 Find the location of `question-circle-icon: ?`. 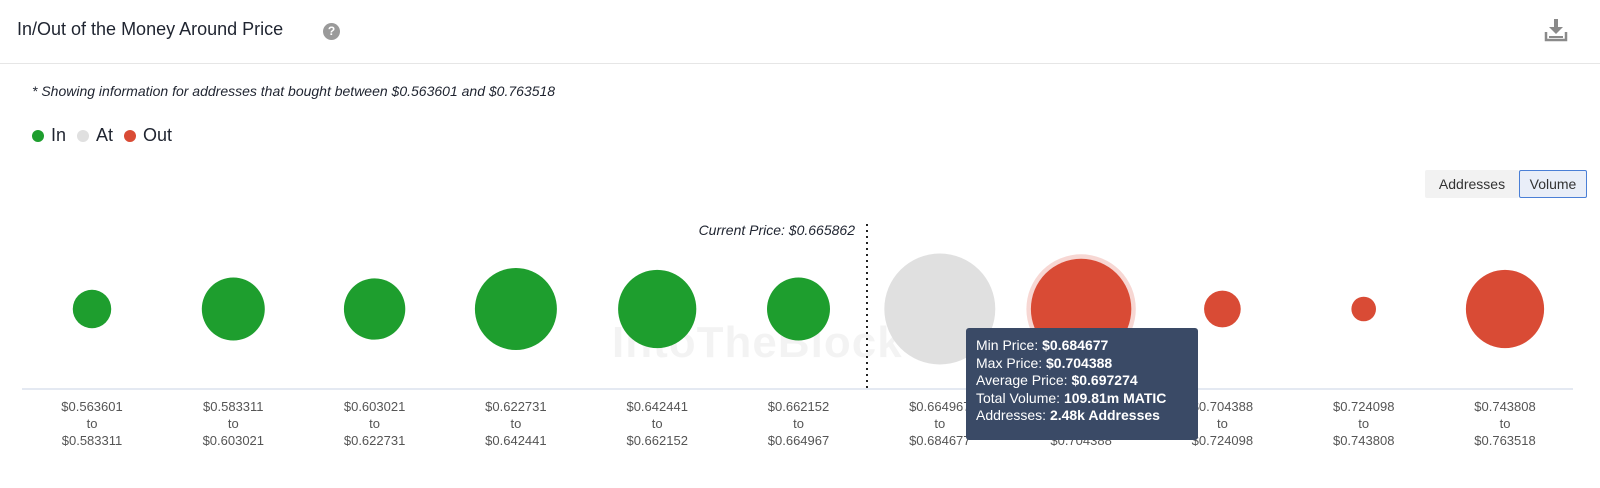

question-circle-icon: ? is located at coordinates (331, 31).